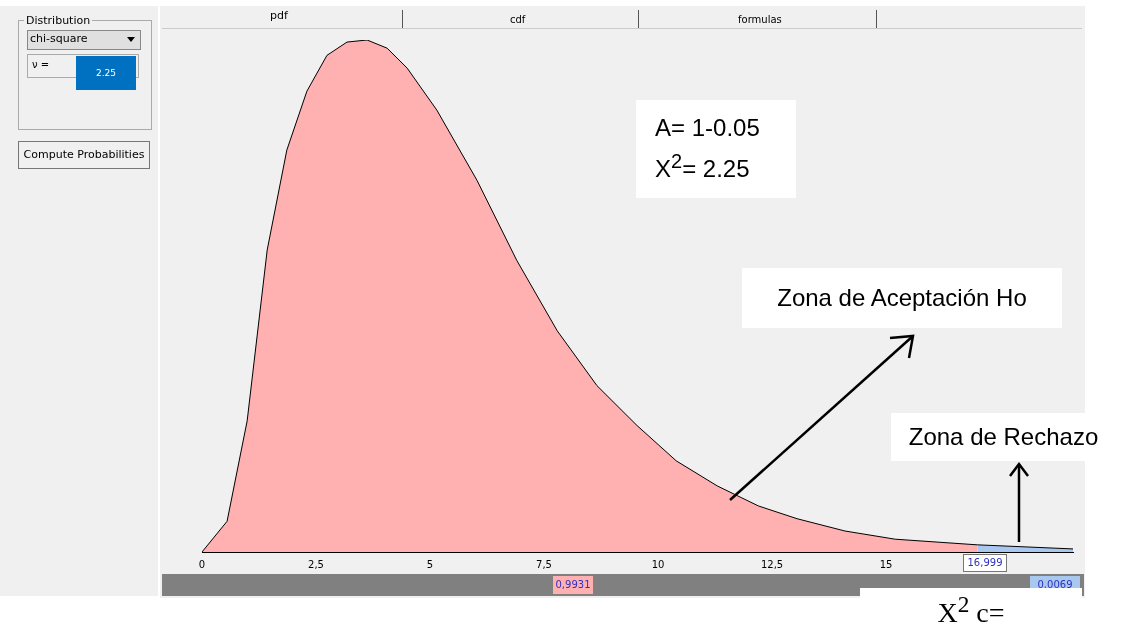 The height and width of the screenshot is (633, 1121). I want to click on x-tick-label: 15, so click(886, 564).